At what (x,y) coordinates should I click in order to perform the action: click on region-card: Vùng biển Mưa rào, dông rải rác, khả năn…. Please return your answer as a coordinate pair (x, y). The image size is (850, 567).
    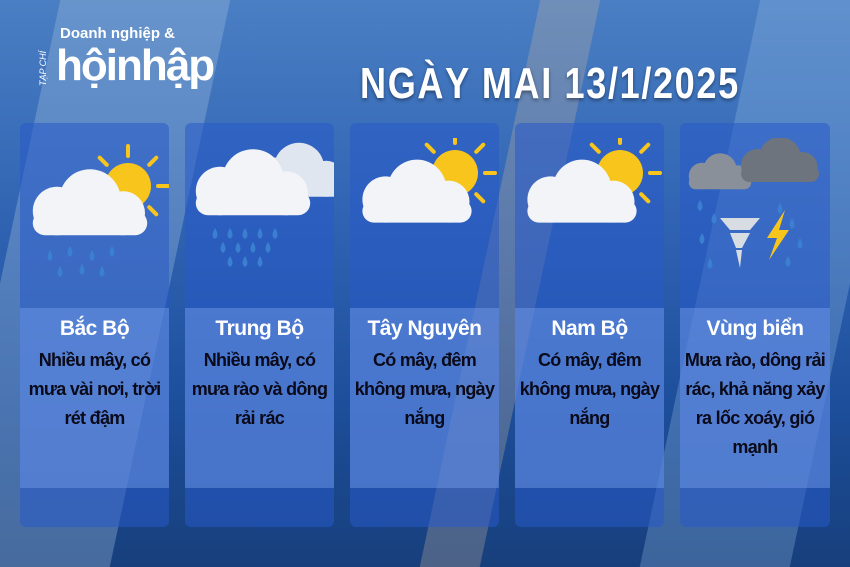
    Looking at the image, I should click on (755, 325).